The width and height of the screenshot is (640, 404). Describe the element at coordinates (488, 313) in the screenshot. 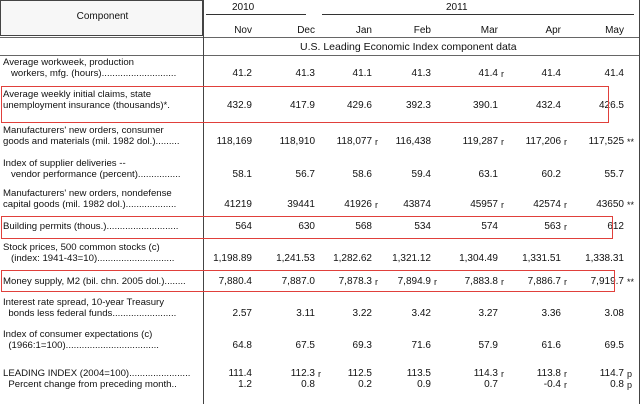

I see `table-cell: 3.27` at that location.